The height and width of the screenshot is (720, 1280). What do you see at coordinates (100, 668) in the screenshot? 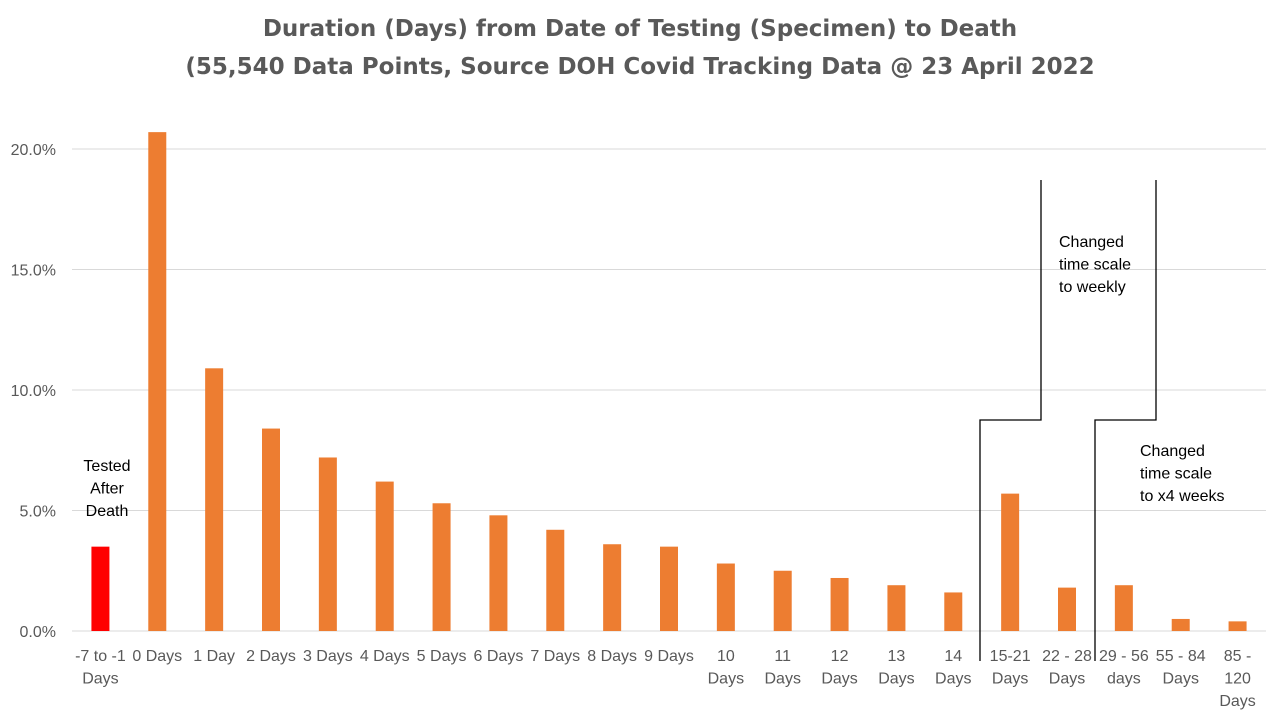
I see `x-tick-label: -7 to -1 Days` at bounding box center [100, 668].